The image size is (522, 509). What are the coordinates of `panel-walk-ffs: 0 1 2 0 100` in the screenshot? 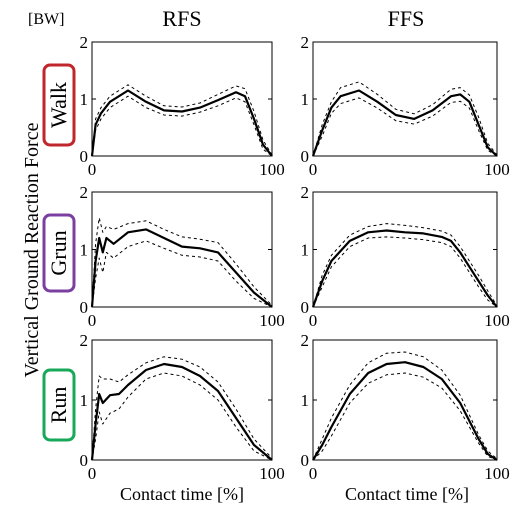 It's located at (405, 106).